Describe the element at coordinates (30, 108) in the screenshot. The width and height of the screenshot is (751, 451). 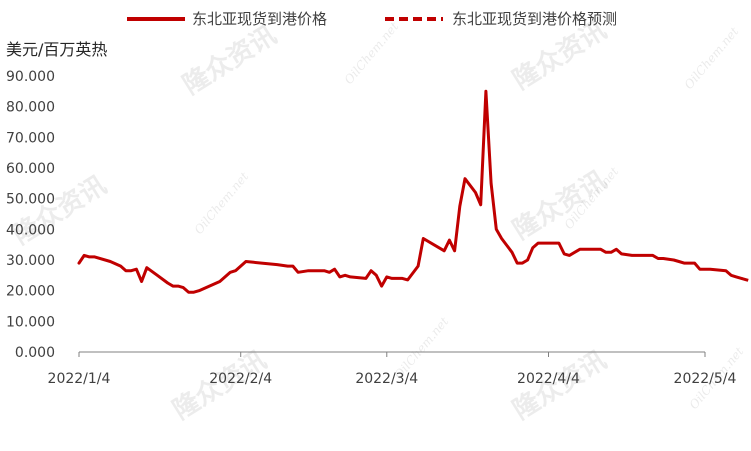
I see `y-tick-label: 80.000` at that location.